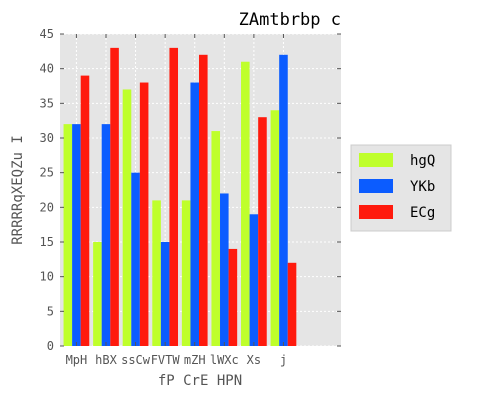 This screenshot has height=400, width=480. Describe the element at coordinates (233, 297) in the screenshot. I see `bar-ECg-lWXc` at that location.